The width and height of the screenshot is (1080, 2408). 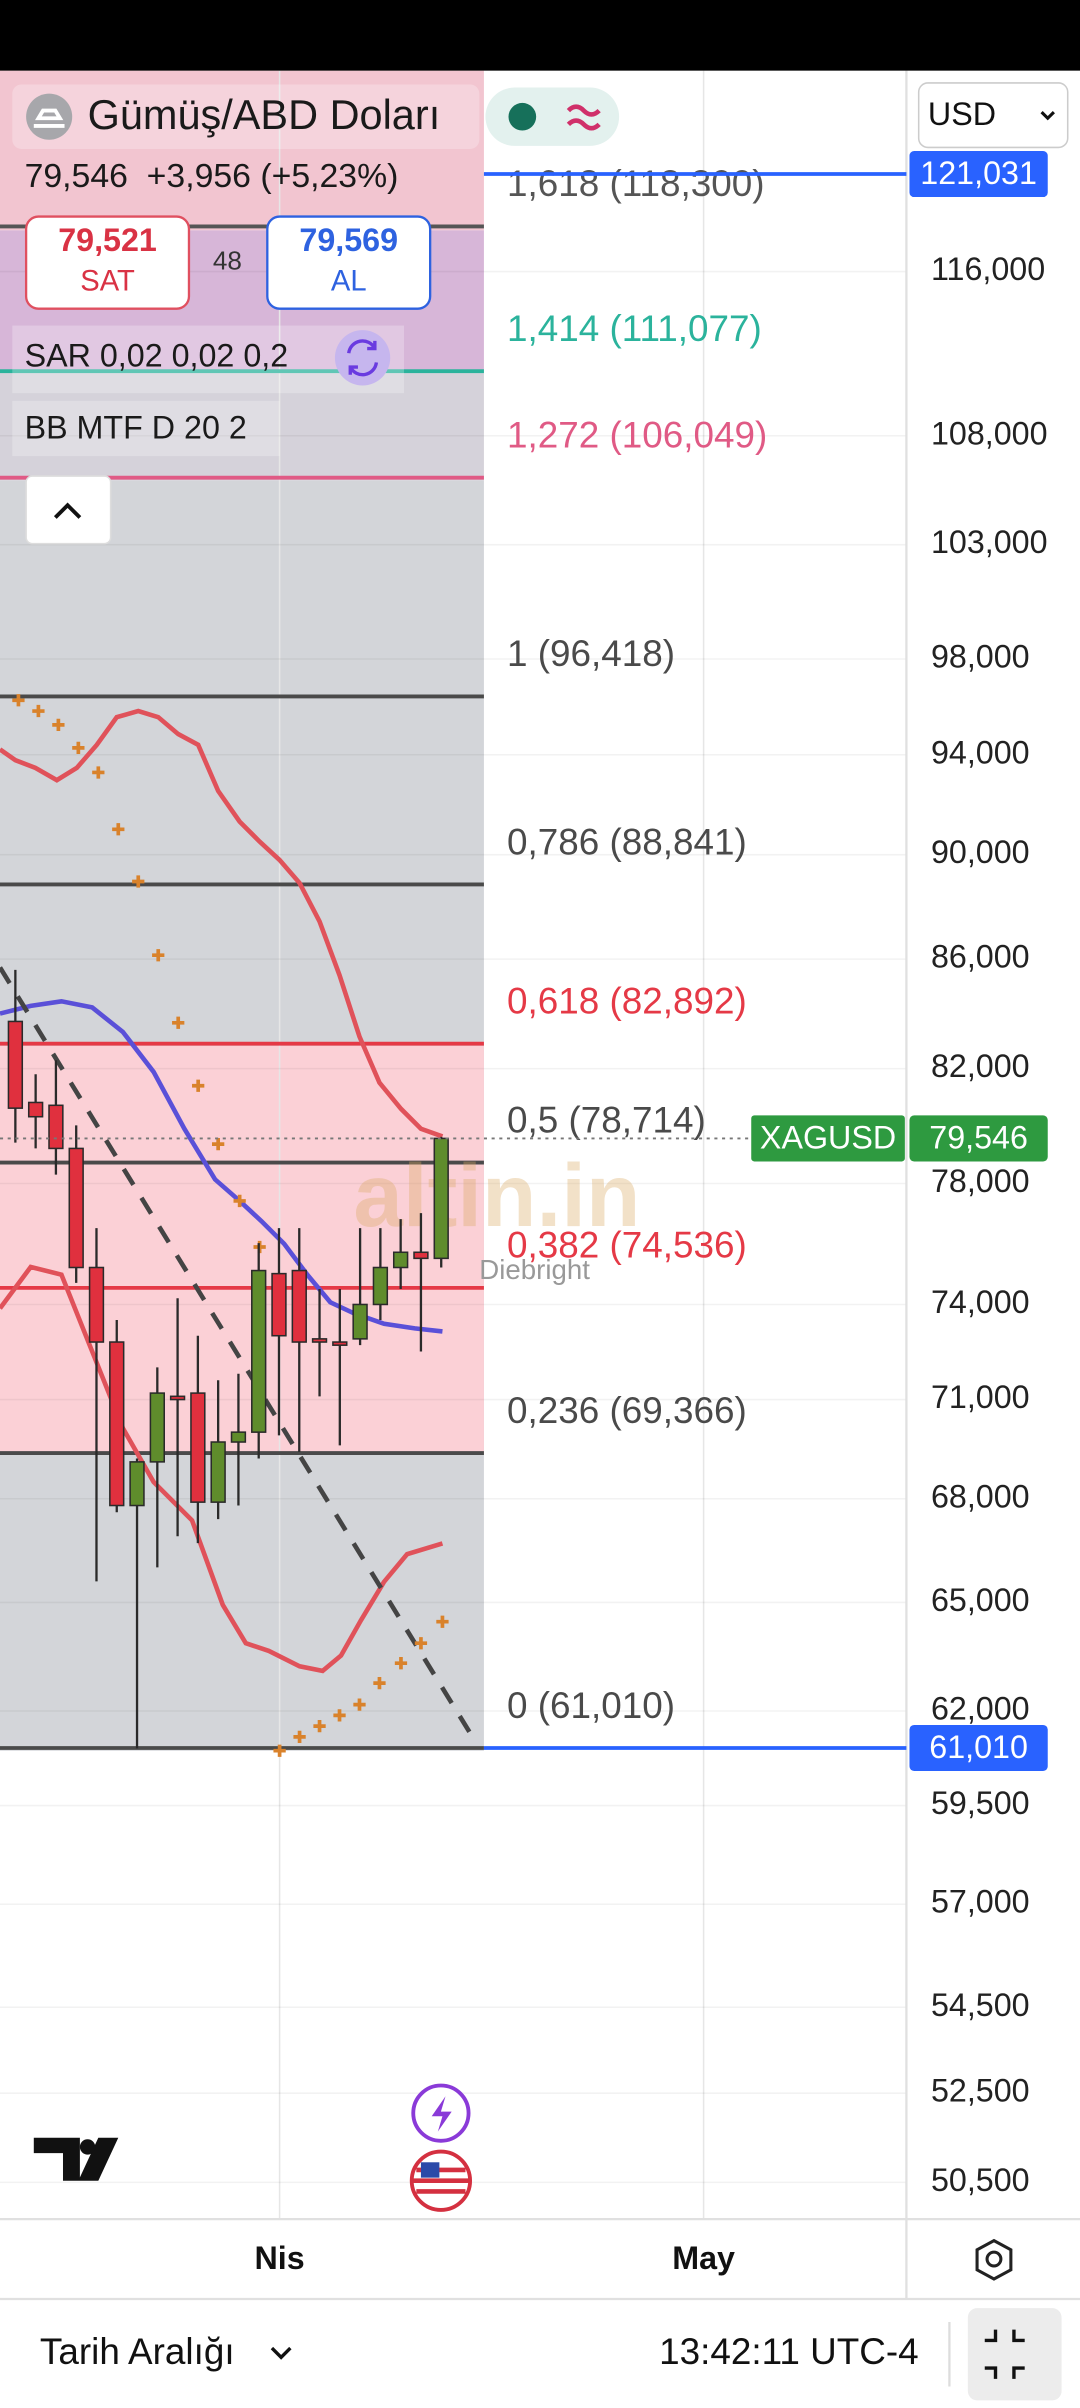 What do you see at coordinates (980, 2091) in the screenshot?
I see `y-tick-label: 52,500` at bounding box center [980, 2091].